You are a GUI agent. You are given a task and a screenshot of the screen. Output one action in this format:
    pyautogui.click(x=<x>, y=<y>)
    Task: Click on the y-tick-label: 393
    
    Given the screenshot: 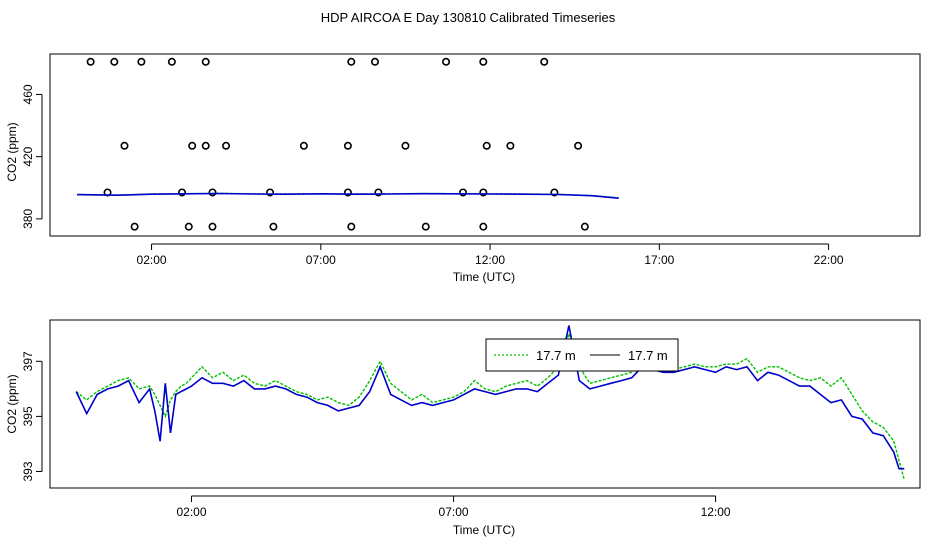 What is the action you would take?
    pyautogui.click(x=28, y=471)
    